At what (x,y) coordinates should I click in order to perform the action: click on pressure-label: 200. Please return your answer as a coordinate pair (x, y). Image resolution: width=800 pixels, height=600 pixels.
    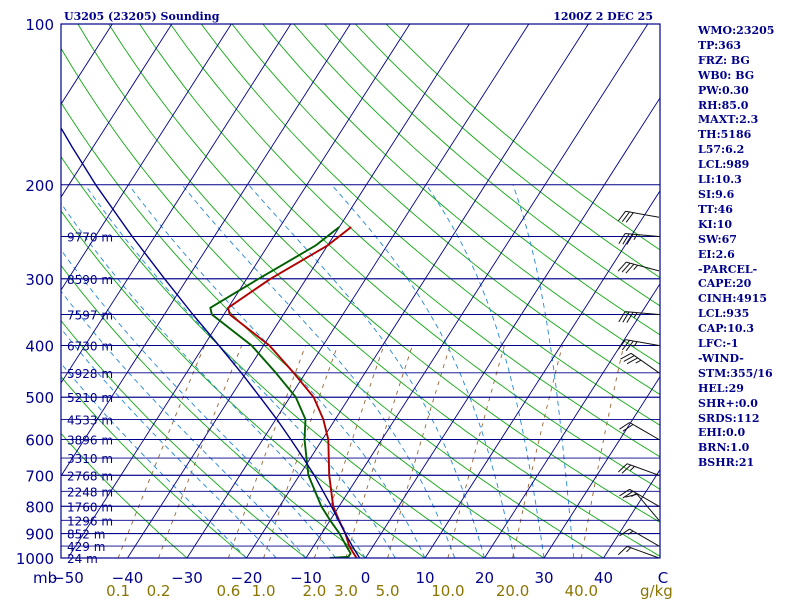
    Looking at the image, I should click on (39, 186).